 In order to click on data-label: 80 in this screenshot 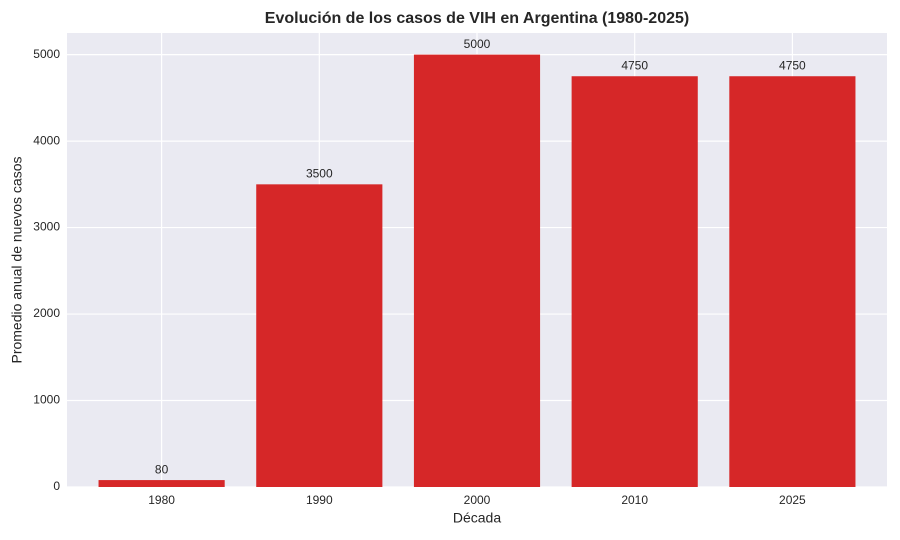, I will do `click(162, 469)`.